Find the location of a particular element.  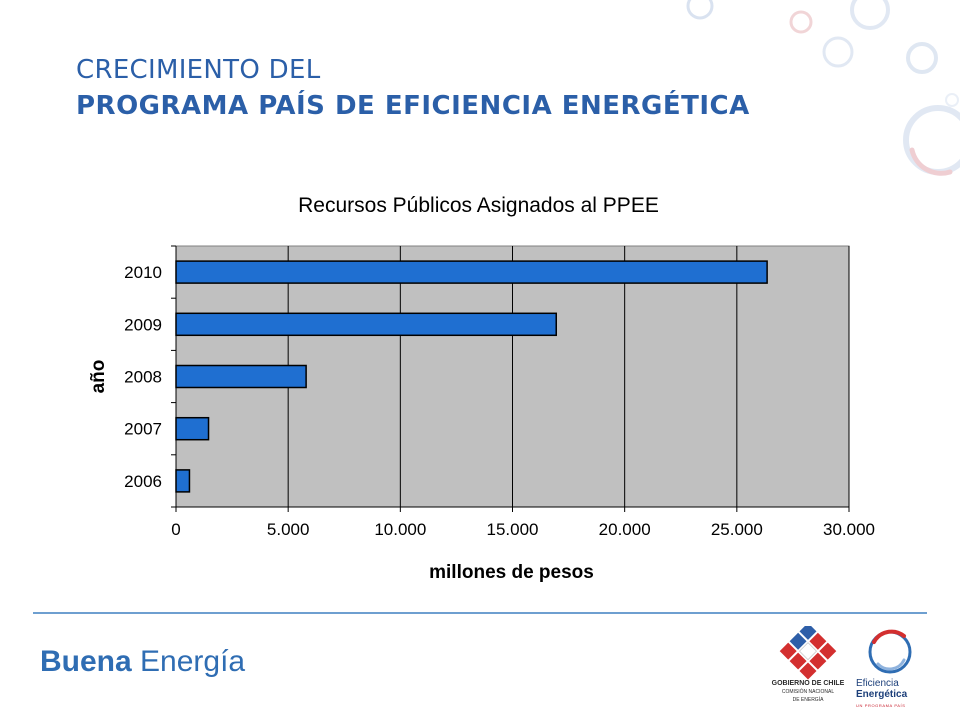

gov-logo-line3: DE ENERGÍA is located at coordinates (808, 700).